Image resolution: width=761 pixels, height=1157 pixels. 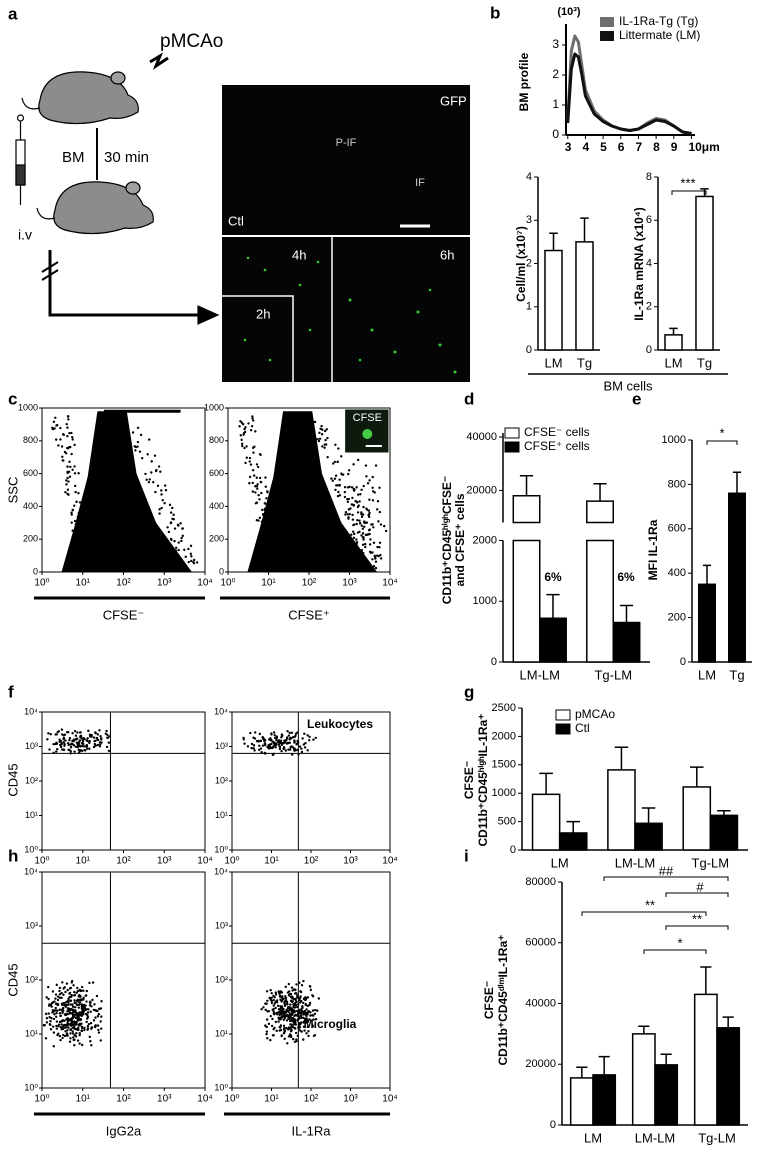 What do you see at coordinates (455, 372) in the screenshot?
I see `cell` at bounding box center [455, 372].